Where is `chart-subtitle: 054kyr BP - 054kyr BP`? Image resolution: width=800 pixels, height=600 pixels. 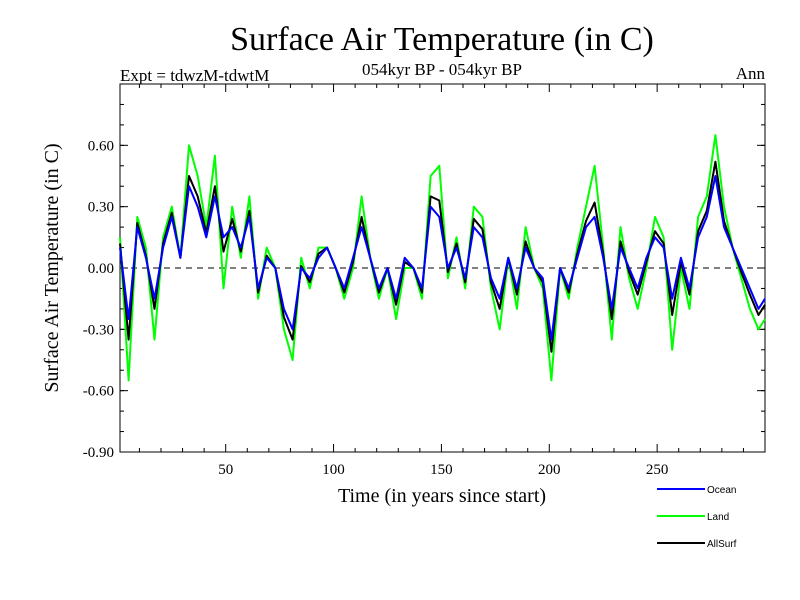
chart-subtitle: 054kyr BP - 054kyr BP is located at coordinates (442, 69).